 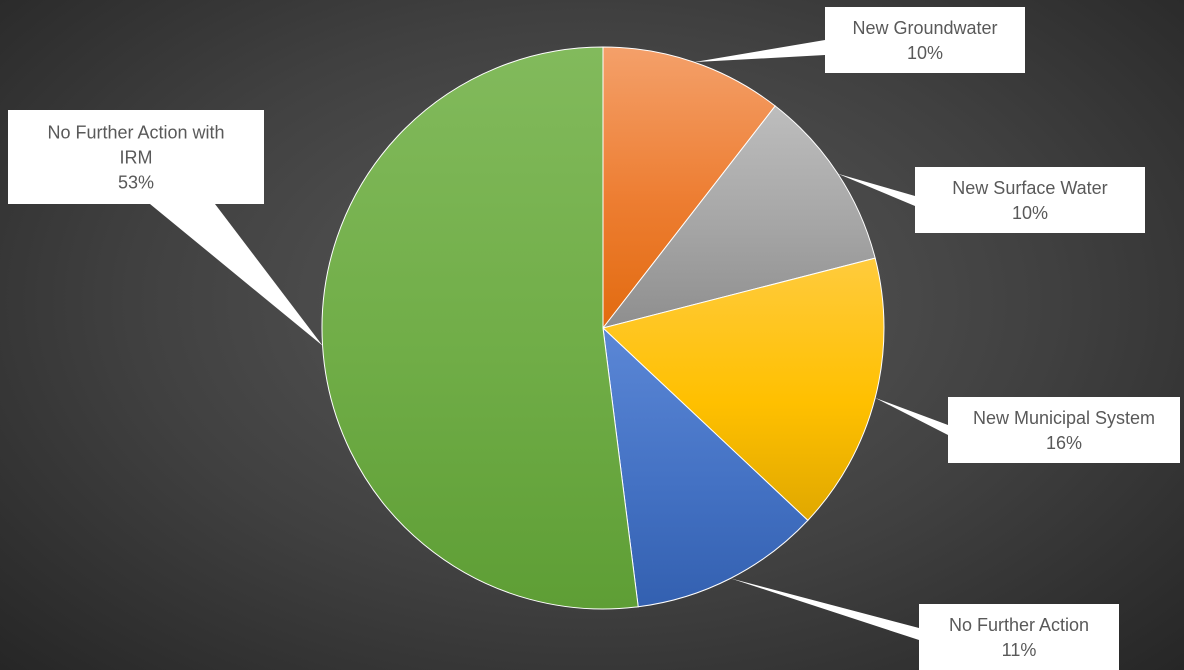 I want to click on pie-slice-new-municipal-system, so click(x=743, y=389).